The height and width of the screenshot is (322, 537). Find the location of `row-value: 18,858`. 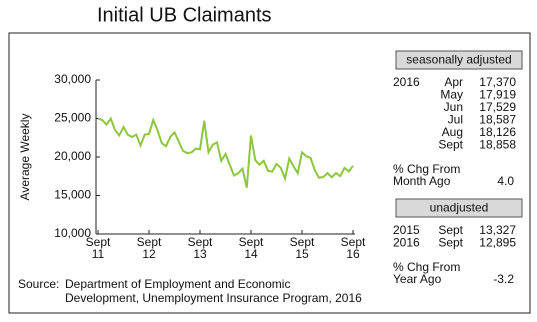

row-value: 18,858 is located at coordinates (497, 145).